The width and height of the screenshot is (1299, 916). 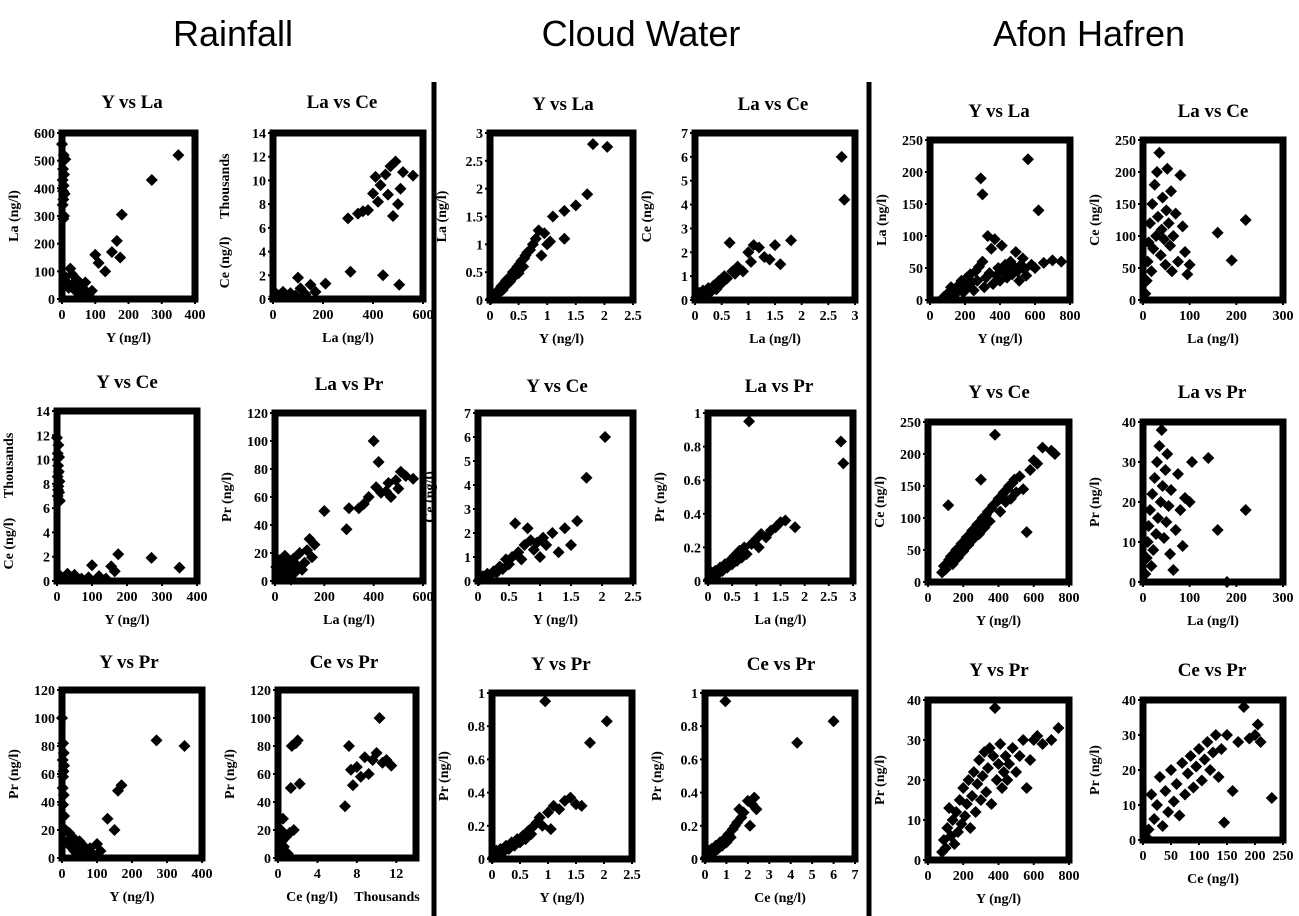 I want to click on chart-title: Y vs La, so click(x=999, y=111).